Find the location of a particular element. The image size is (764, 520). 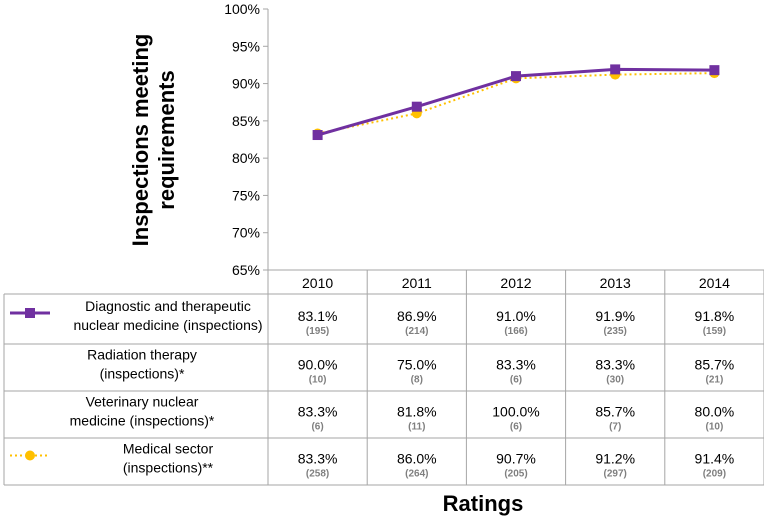

count-label: (8) is located at coordinates (417, 380).